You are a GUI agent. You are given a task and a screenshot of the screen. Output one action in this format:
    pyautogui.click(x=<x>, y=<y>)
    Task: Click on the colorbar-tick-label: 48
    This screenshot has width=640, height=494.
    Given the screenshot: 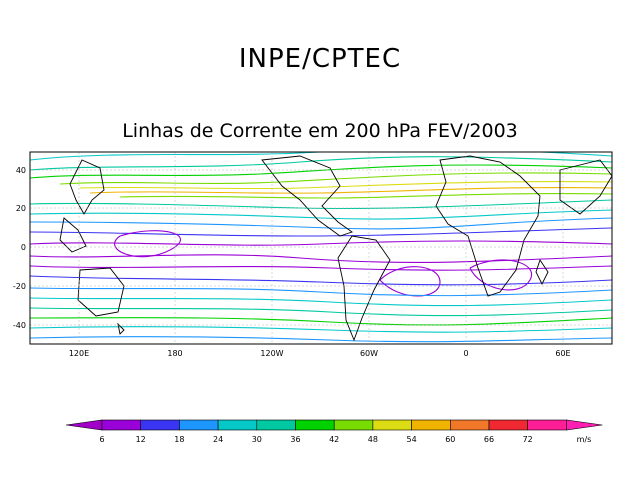 What is the action you would take?
    pyautogui.click(x=373, y=439)
    